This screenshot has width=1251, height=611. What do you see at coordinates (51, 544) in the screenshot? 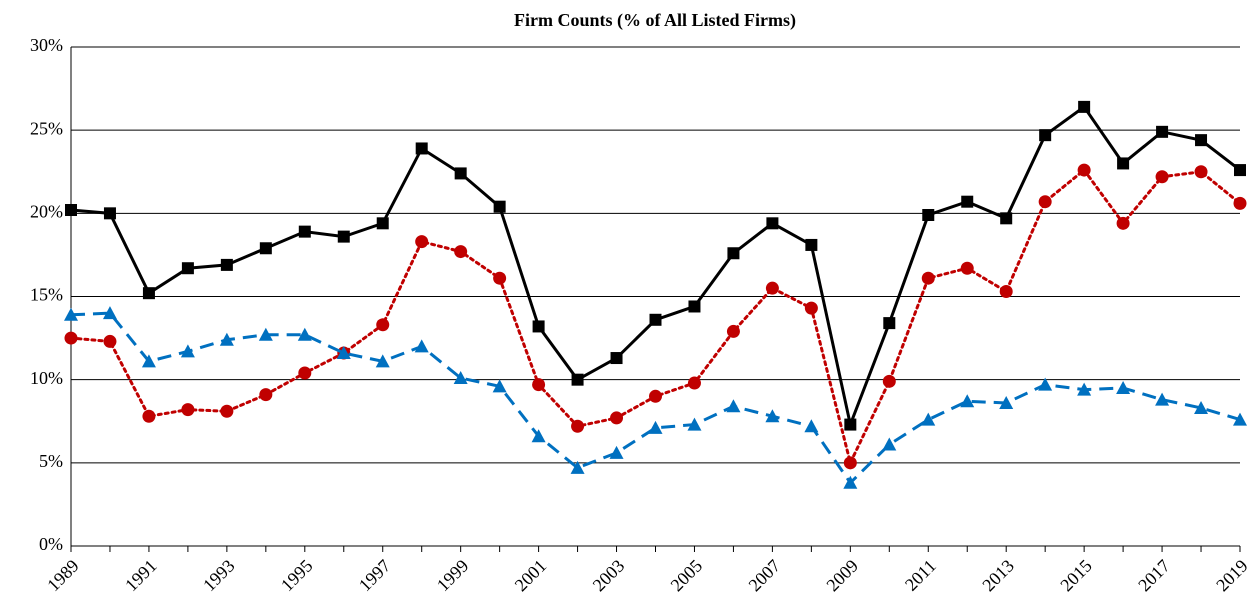
I see `y-tick-label: 0%` at bounding box center [51, 544].